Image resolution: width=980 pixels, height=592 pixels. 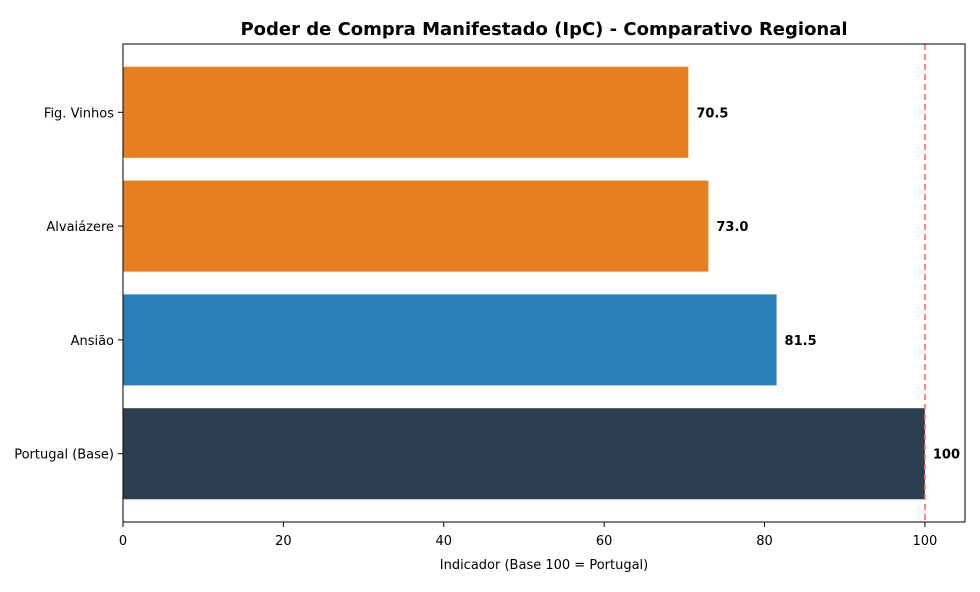 What do you see at coordinates (946, 455) in the screenshot?
I see `data-label: 100` at bounding box center [946, 455].